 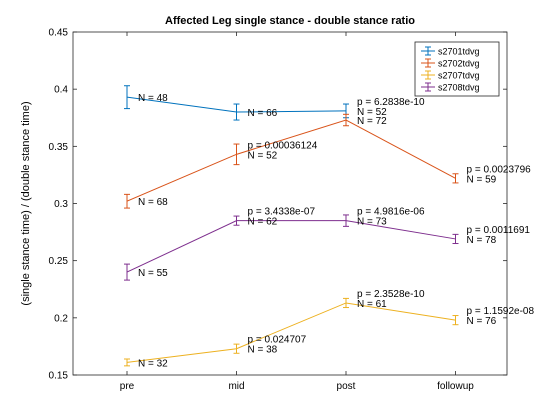 What do you see at coordinates (372, 304) in the screenshot?
I see `n-label: N = 61` at bounding box center [372, 304].